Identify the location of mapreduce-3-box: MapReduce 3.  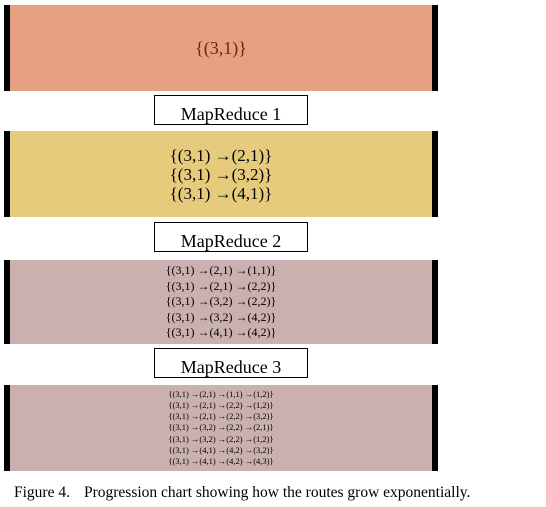
(231, 363).